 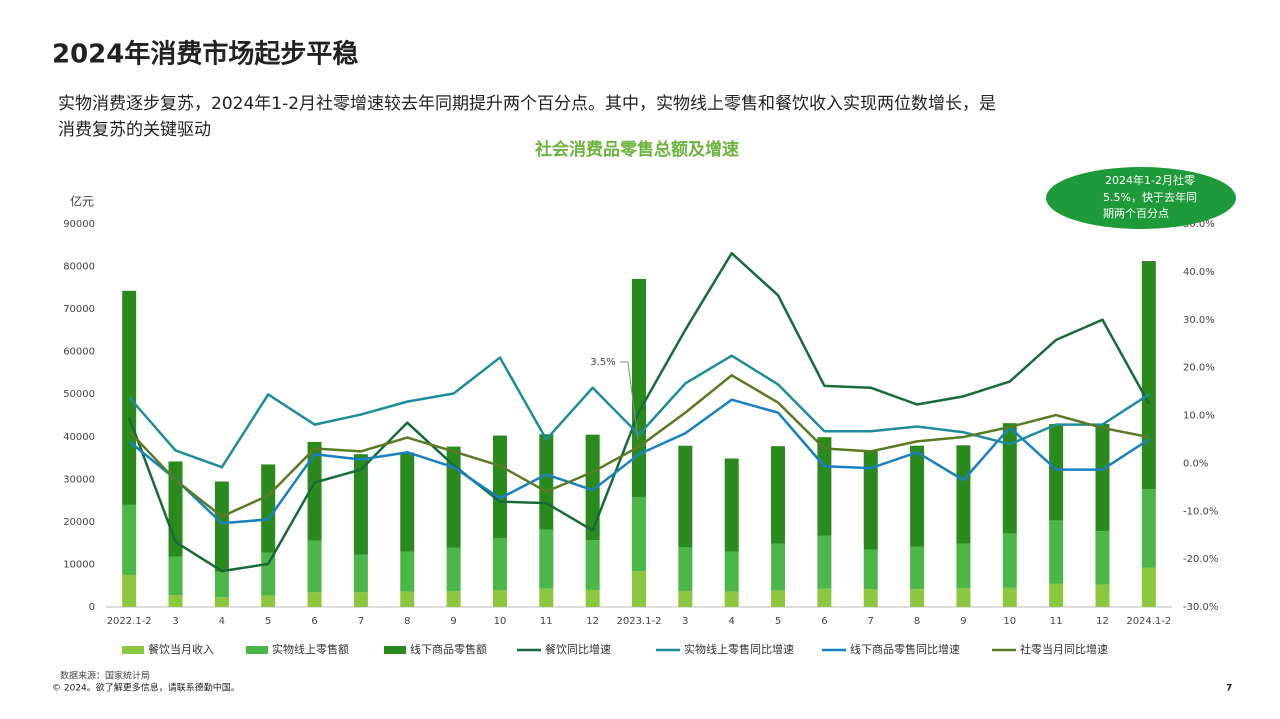 What do you see at coordinates (1199, 416) in the screenshot?
I see `y2-tick-label: 10.0%` at bounding box center [1199, 416].